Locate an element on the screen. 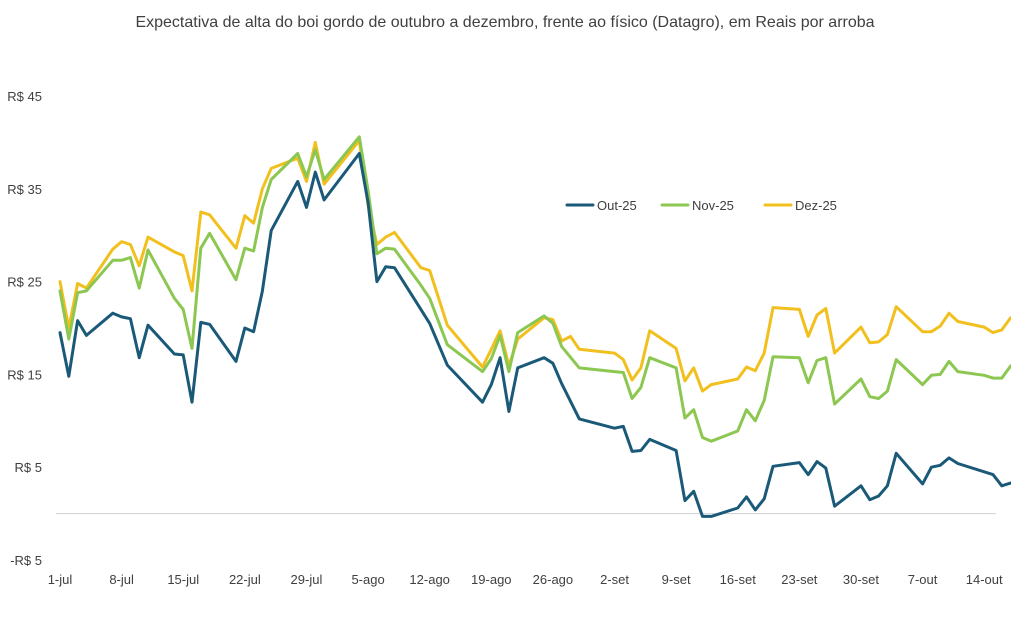 The width and height of the screenshot is (1011, 629). x-tick-label: 9-set is located at coordinates (676, 579).